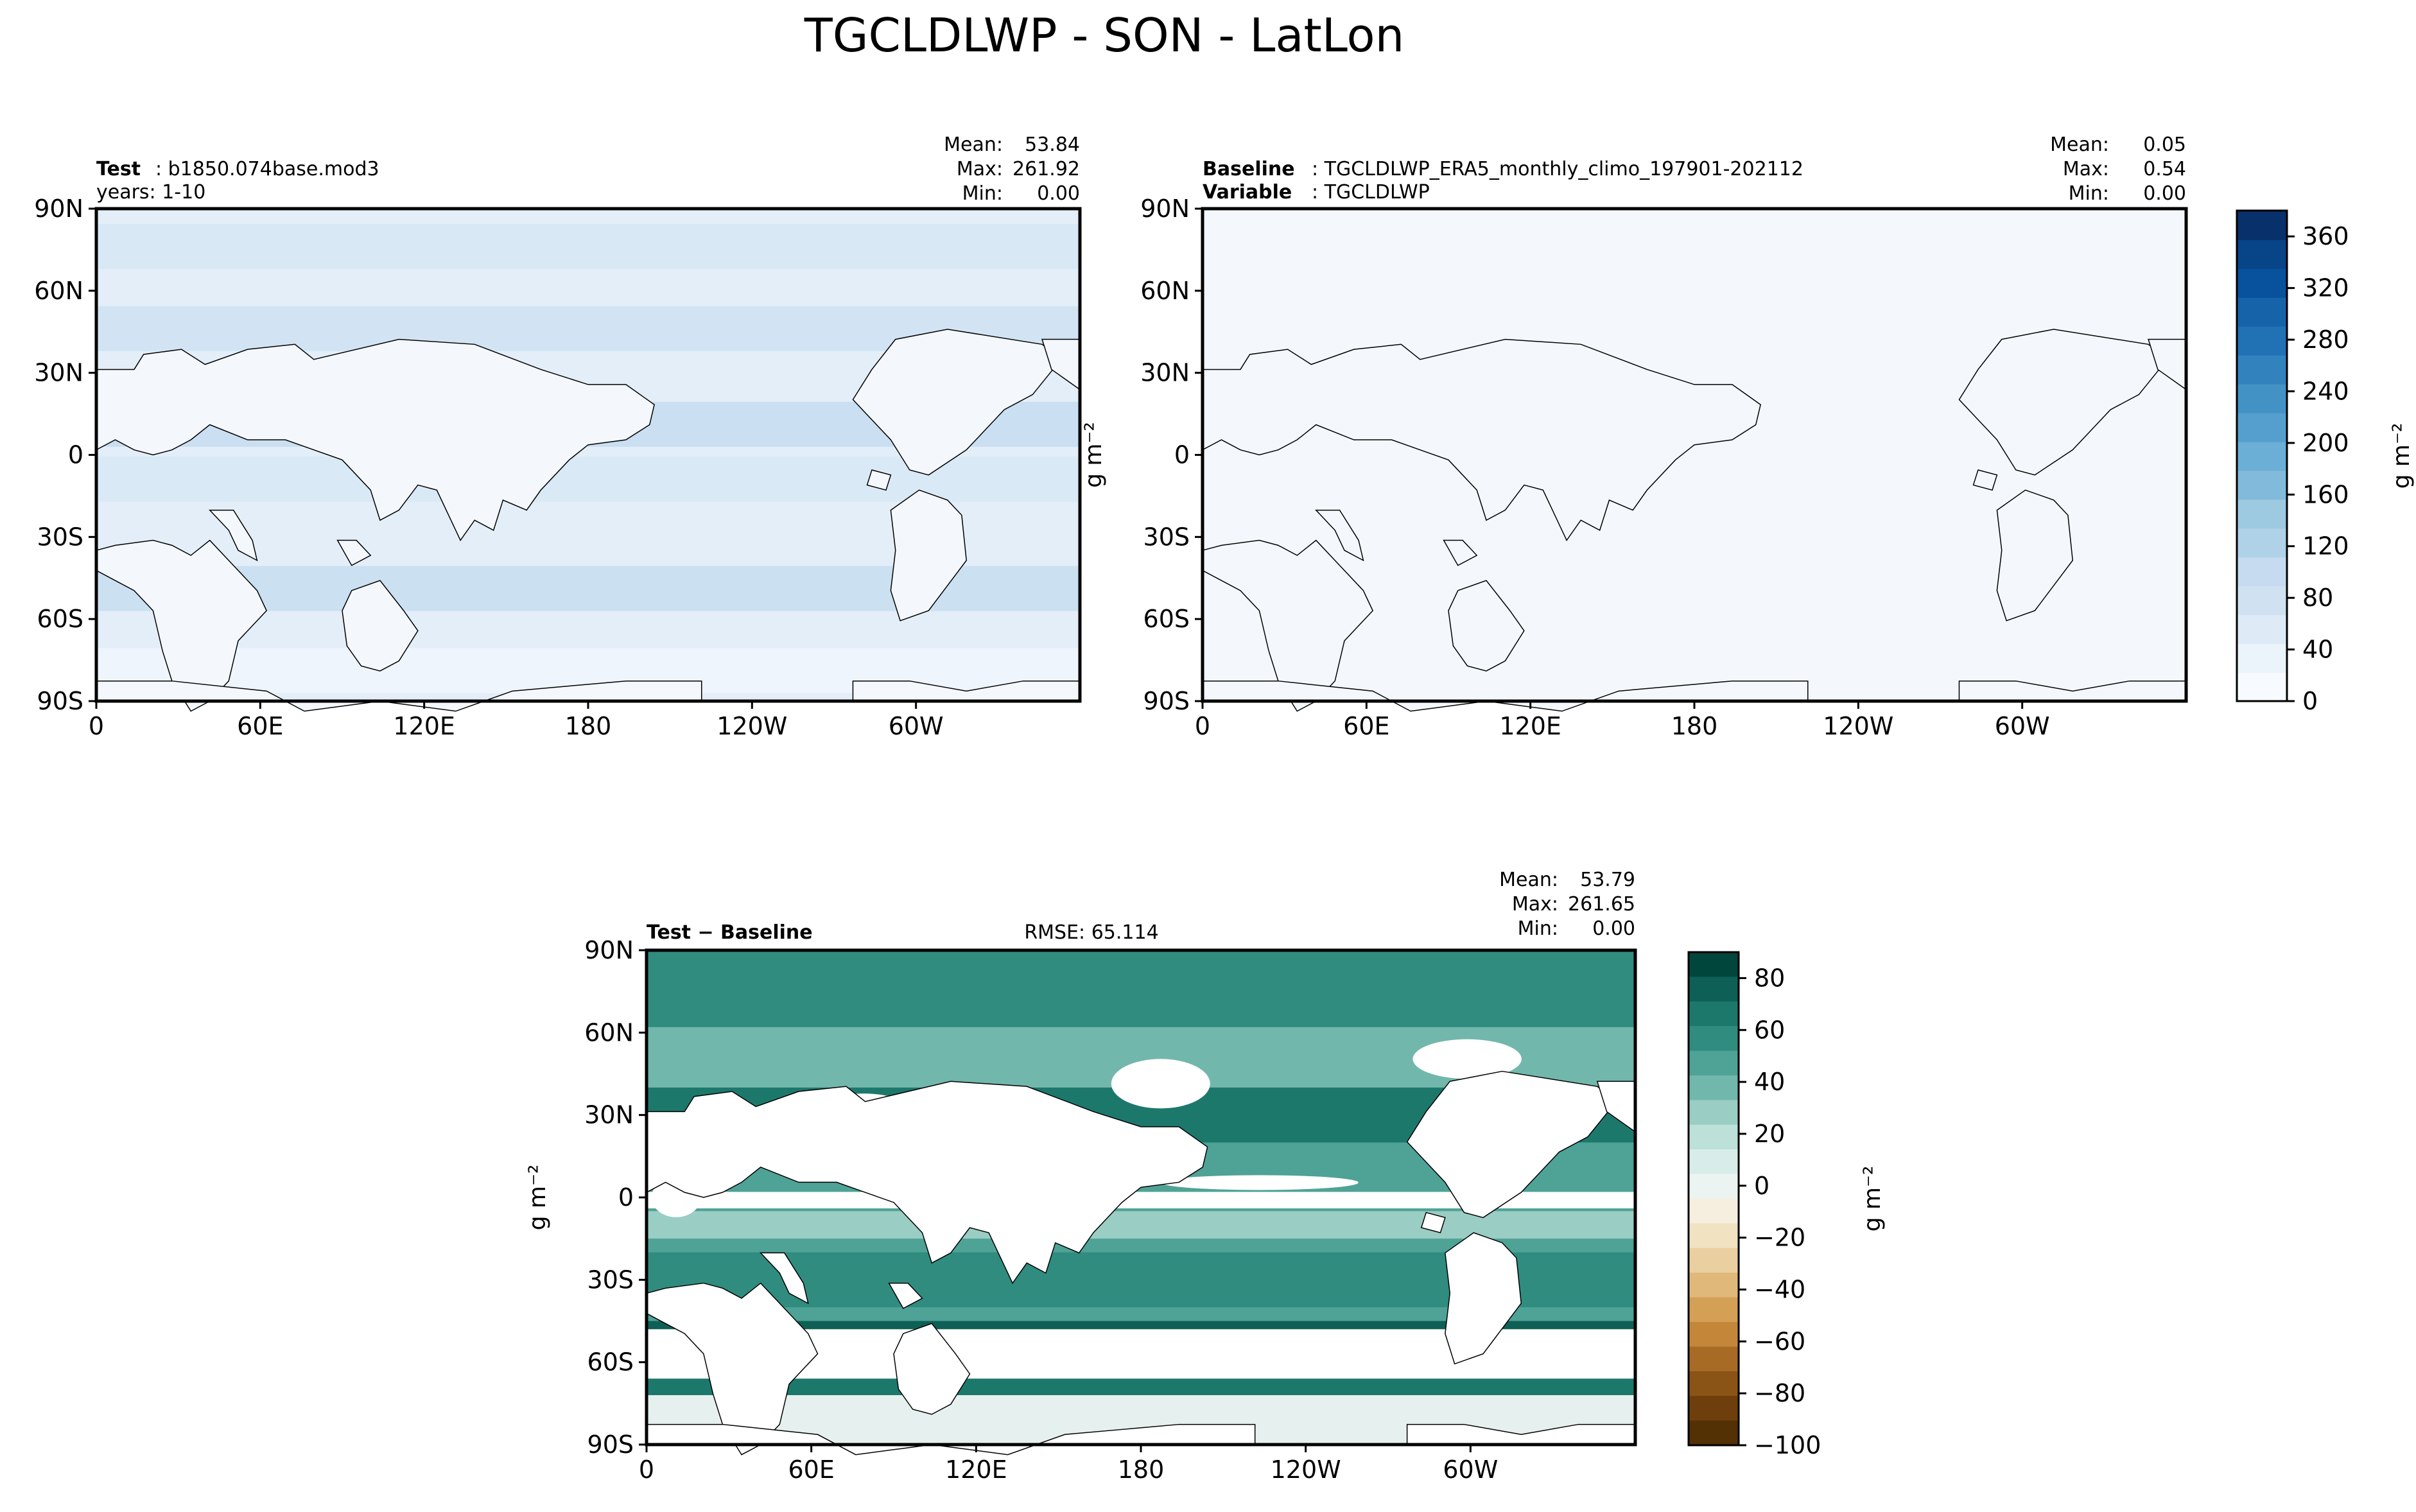 The image size is (2416, 1512). I want to click on plot-frame, so click(1141, 1197).